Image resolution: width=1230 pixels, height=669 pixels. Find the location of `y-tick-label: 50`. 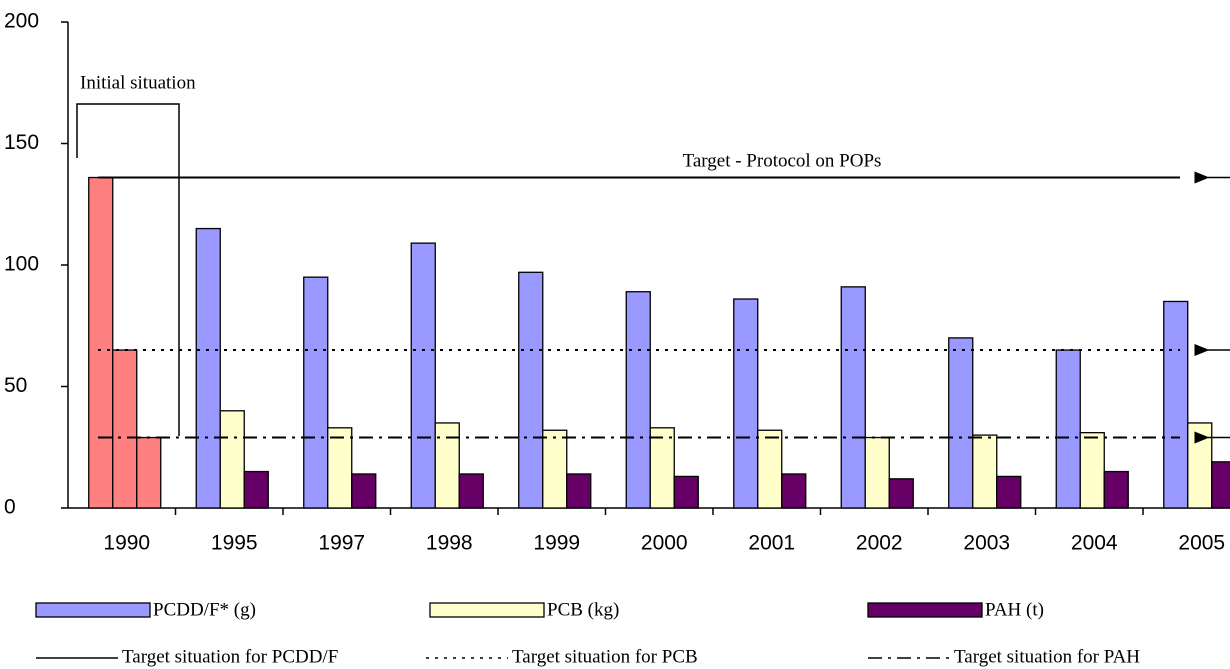

y-tick-label: 50 is located at coordinates (15, 385).